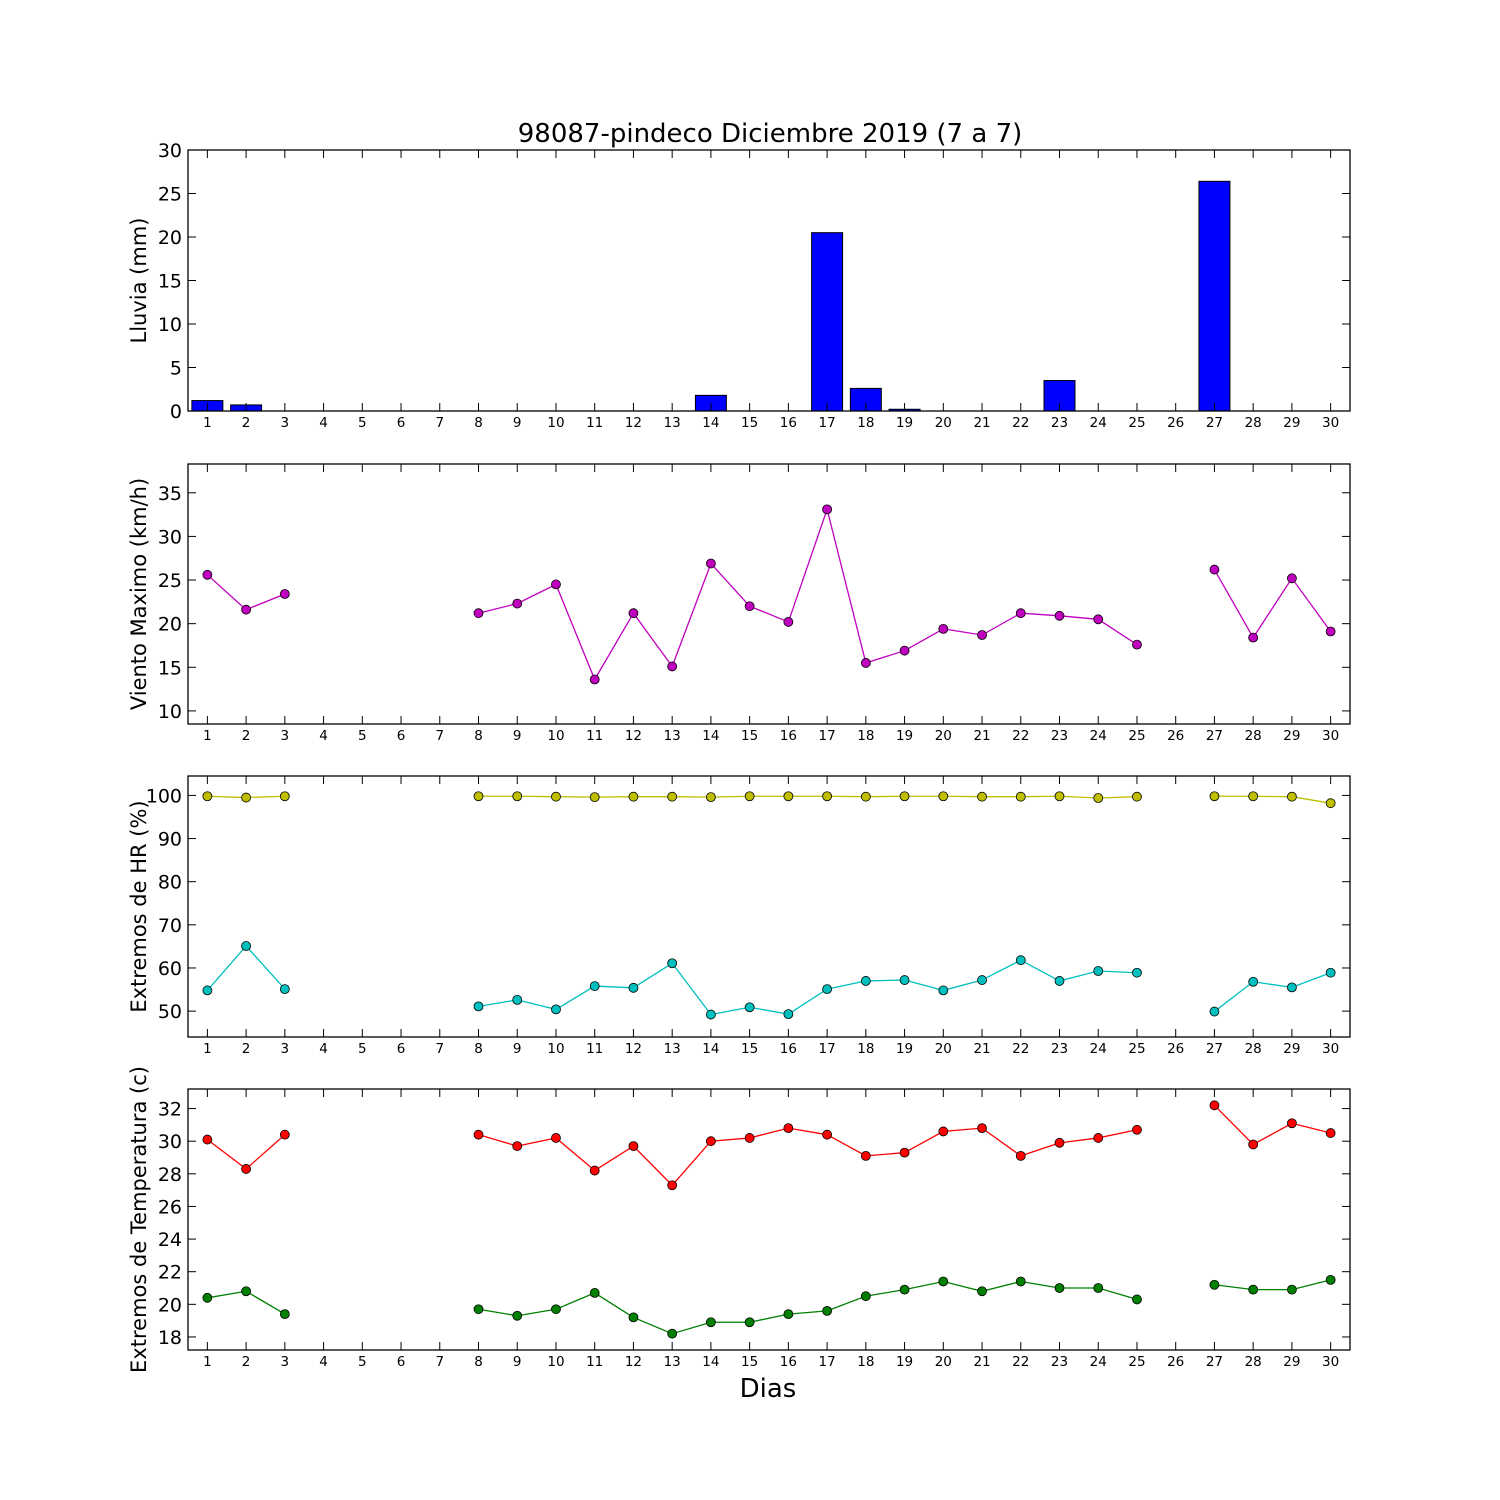 The height and width of the screenshot is (1500, 1500). Describe the element at coordinates (1253, 423) in the screenshot. I see `x-tick-label: 28` at that location.